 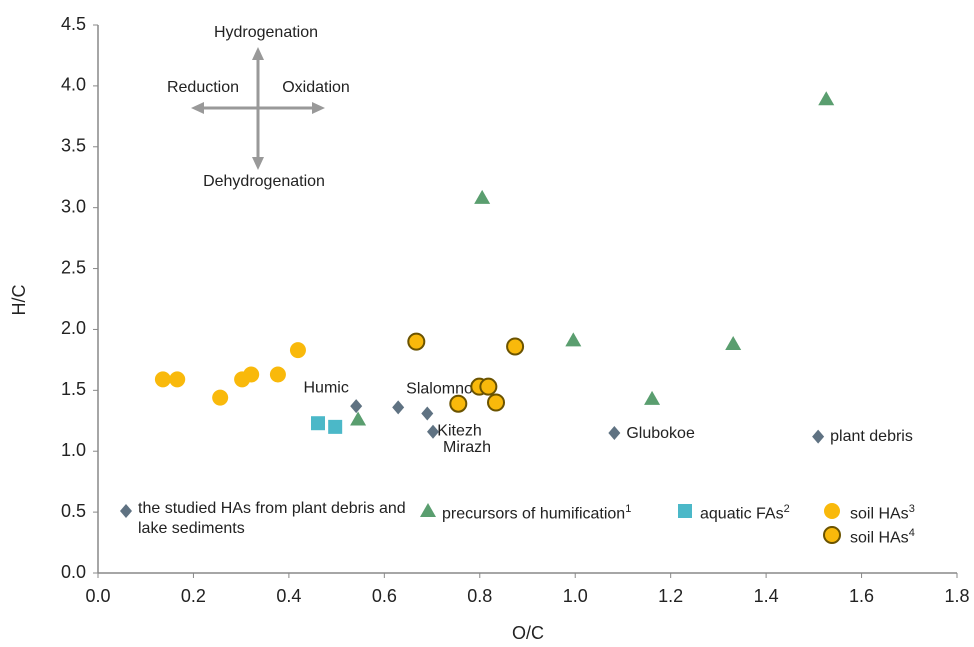 I want to click on x-tick-label: 0.4, so click(x=288, y=596).